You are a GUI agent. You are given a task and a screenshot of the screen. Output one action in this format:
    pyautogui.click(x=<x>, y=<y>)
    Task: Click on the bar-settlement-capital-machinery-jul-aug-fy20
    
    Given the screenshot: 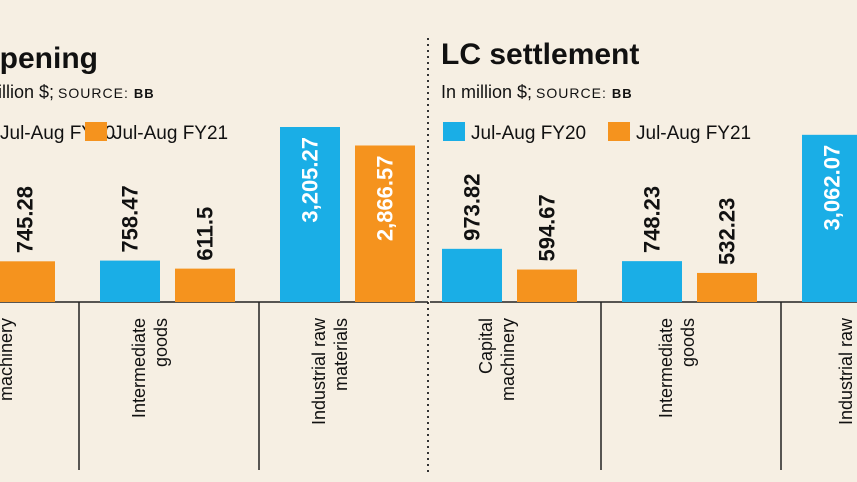 What is the action you would take?
    pyautogui.click(x=472, y=275)
    